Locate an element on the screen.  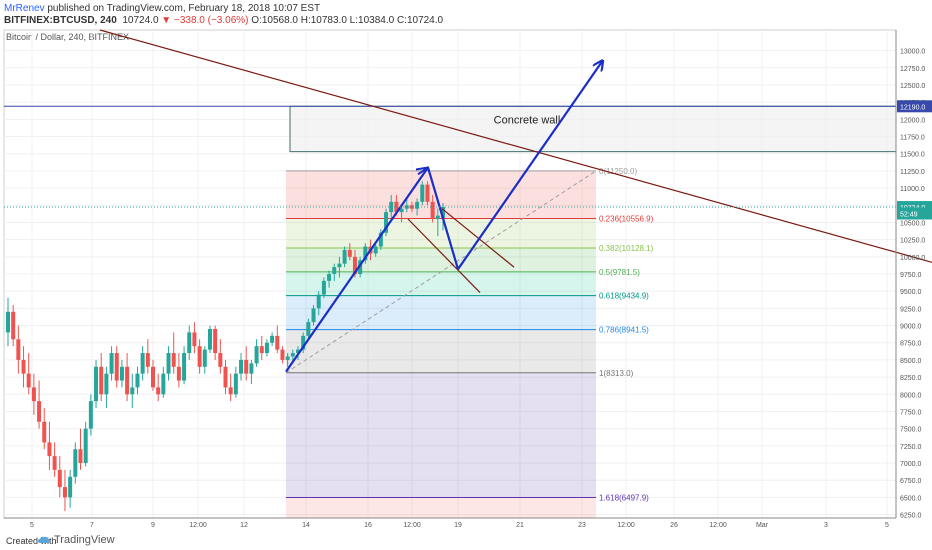
time-tick-label: 26 is located at coordinates (674, 525).